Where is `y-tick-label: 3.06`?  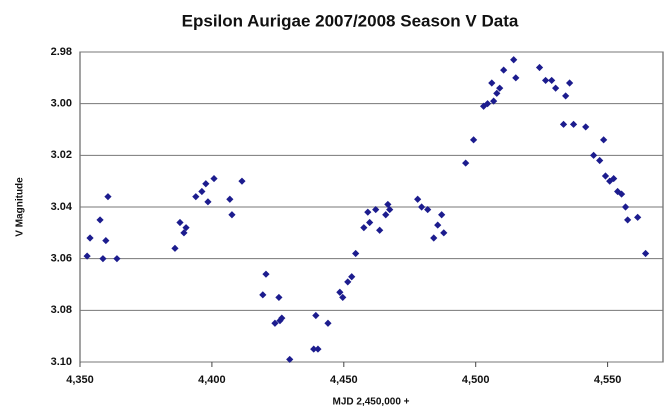 y-tick-label: 3.06 is located at coordinates (61, 259).